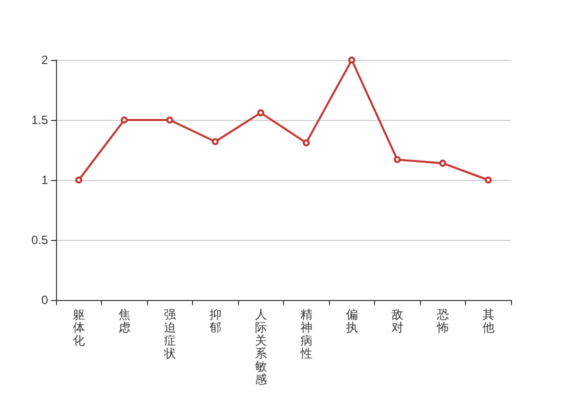 This screenshot has width=567, height=400. I want to click on y-tick-label: 1.5, so click(39, 120).